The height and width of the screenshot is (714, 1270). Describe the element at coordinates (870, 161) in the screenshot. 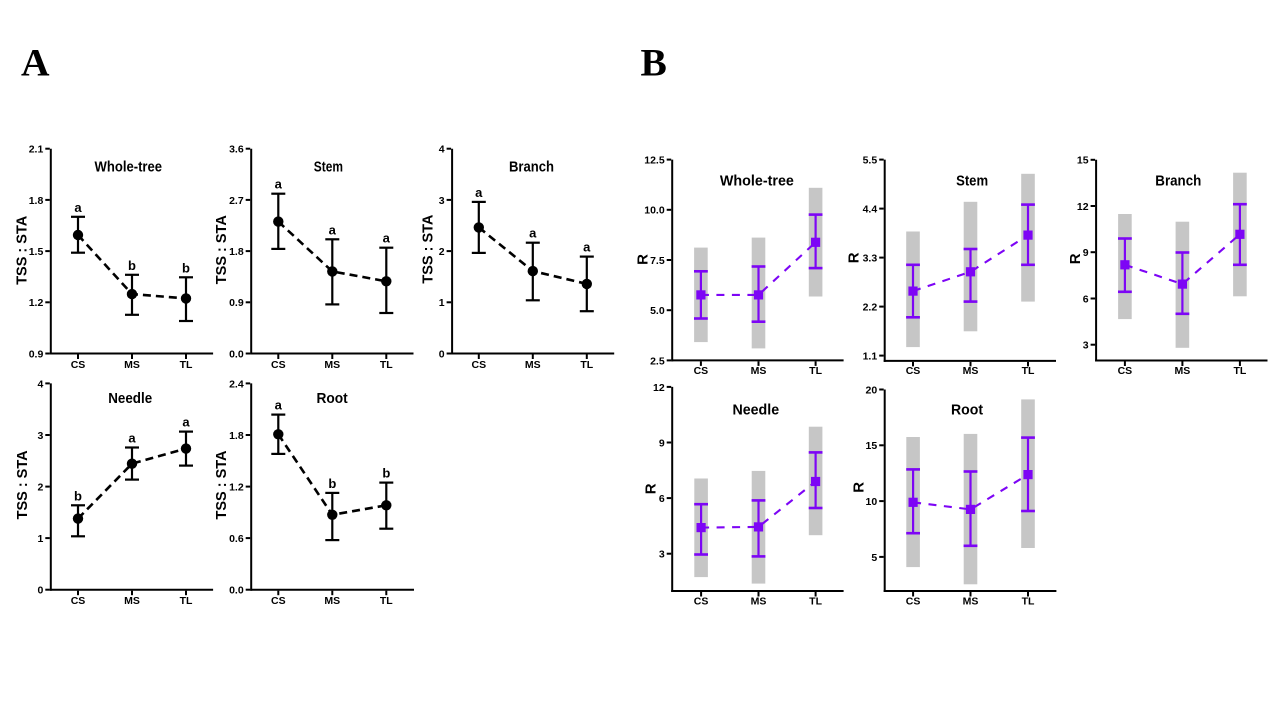

I see `svg-text: 5.5` at that location.